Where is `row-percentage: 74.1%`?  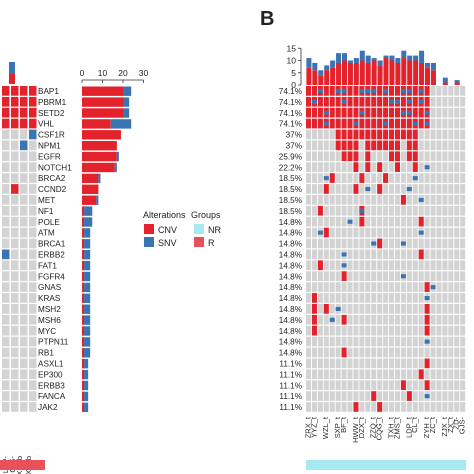 row-percentage: 74.1% is located at coordinates (290, 102).